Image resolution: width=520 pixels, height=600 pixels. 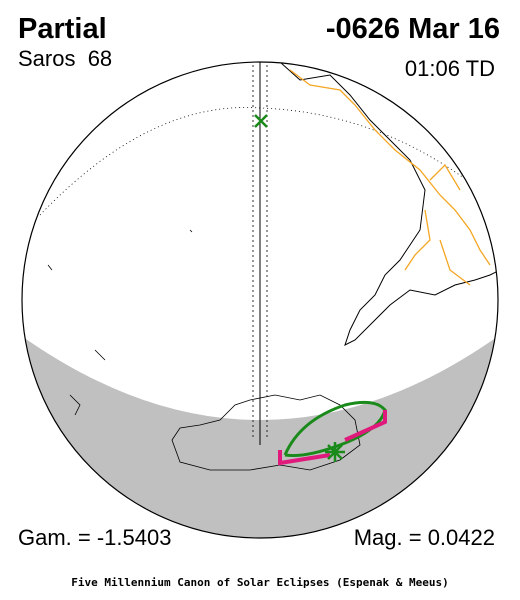 What do you see at coordinates (94, 537) in the screenshot?
I see `gamma: Gam. = -1.5403` at bounding box center [94, 537].